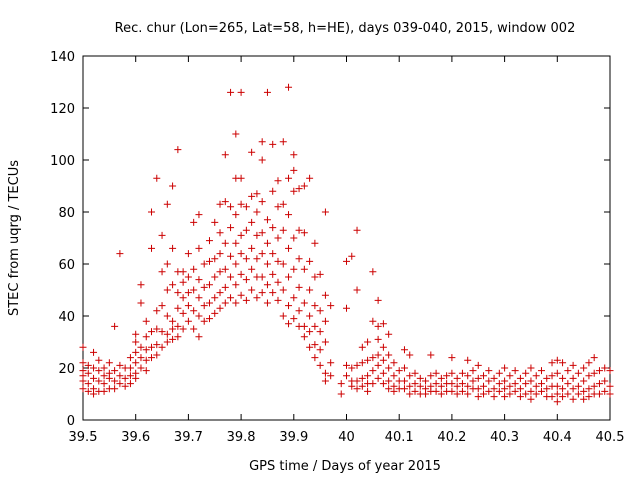  I want to click on x-tick-label: 40.3, so click(504, 437).